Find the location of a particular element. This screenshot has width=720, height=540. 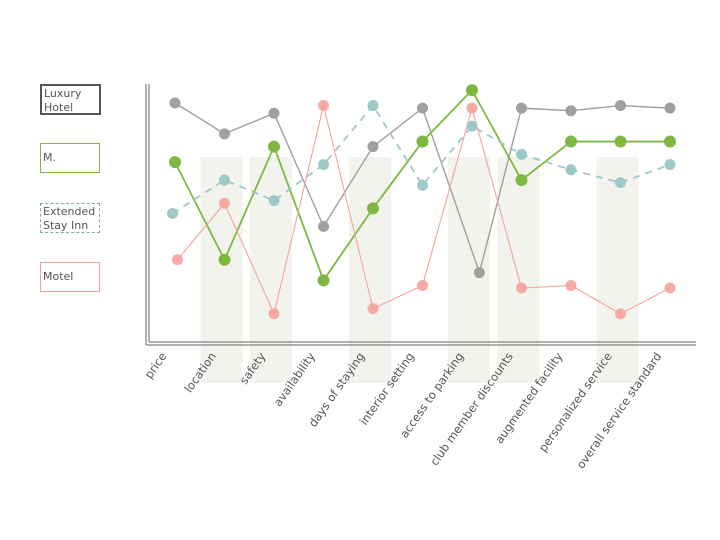

point-extended-stay-inn-safety is located at coordinates (274, 201).